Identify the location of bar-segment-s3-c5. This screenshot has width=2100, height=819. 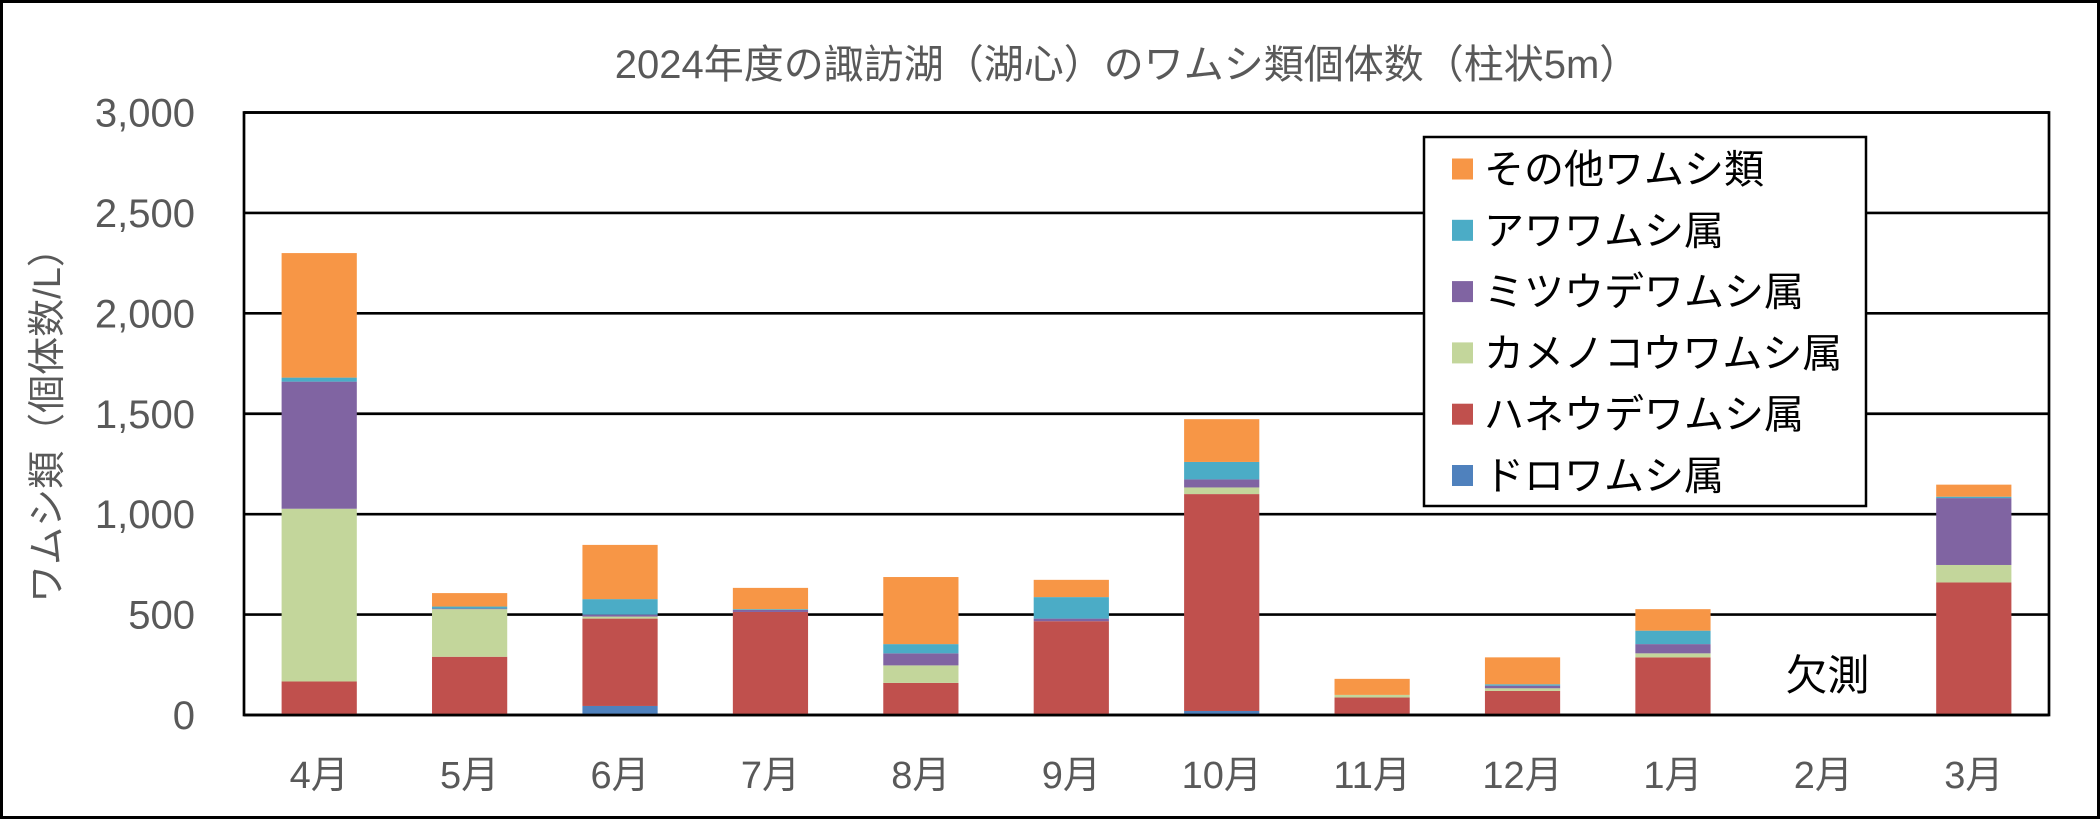
(1071, 620).